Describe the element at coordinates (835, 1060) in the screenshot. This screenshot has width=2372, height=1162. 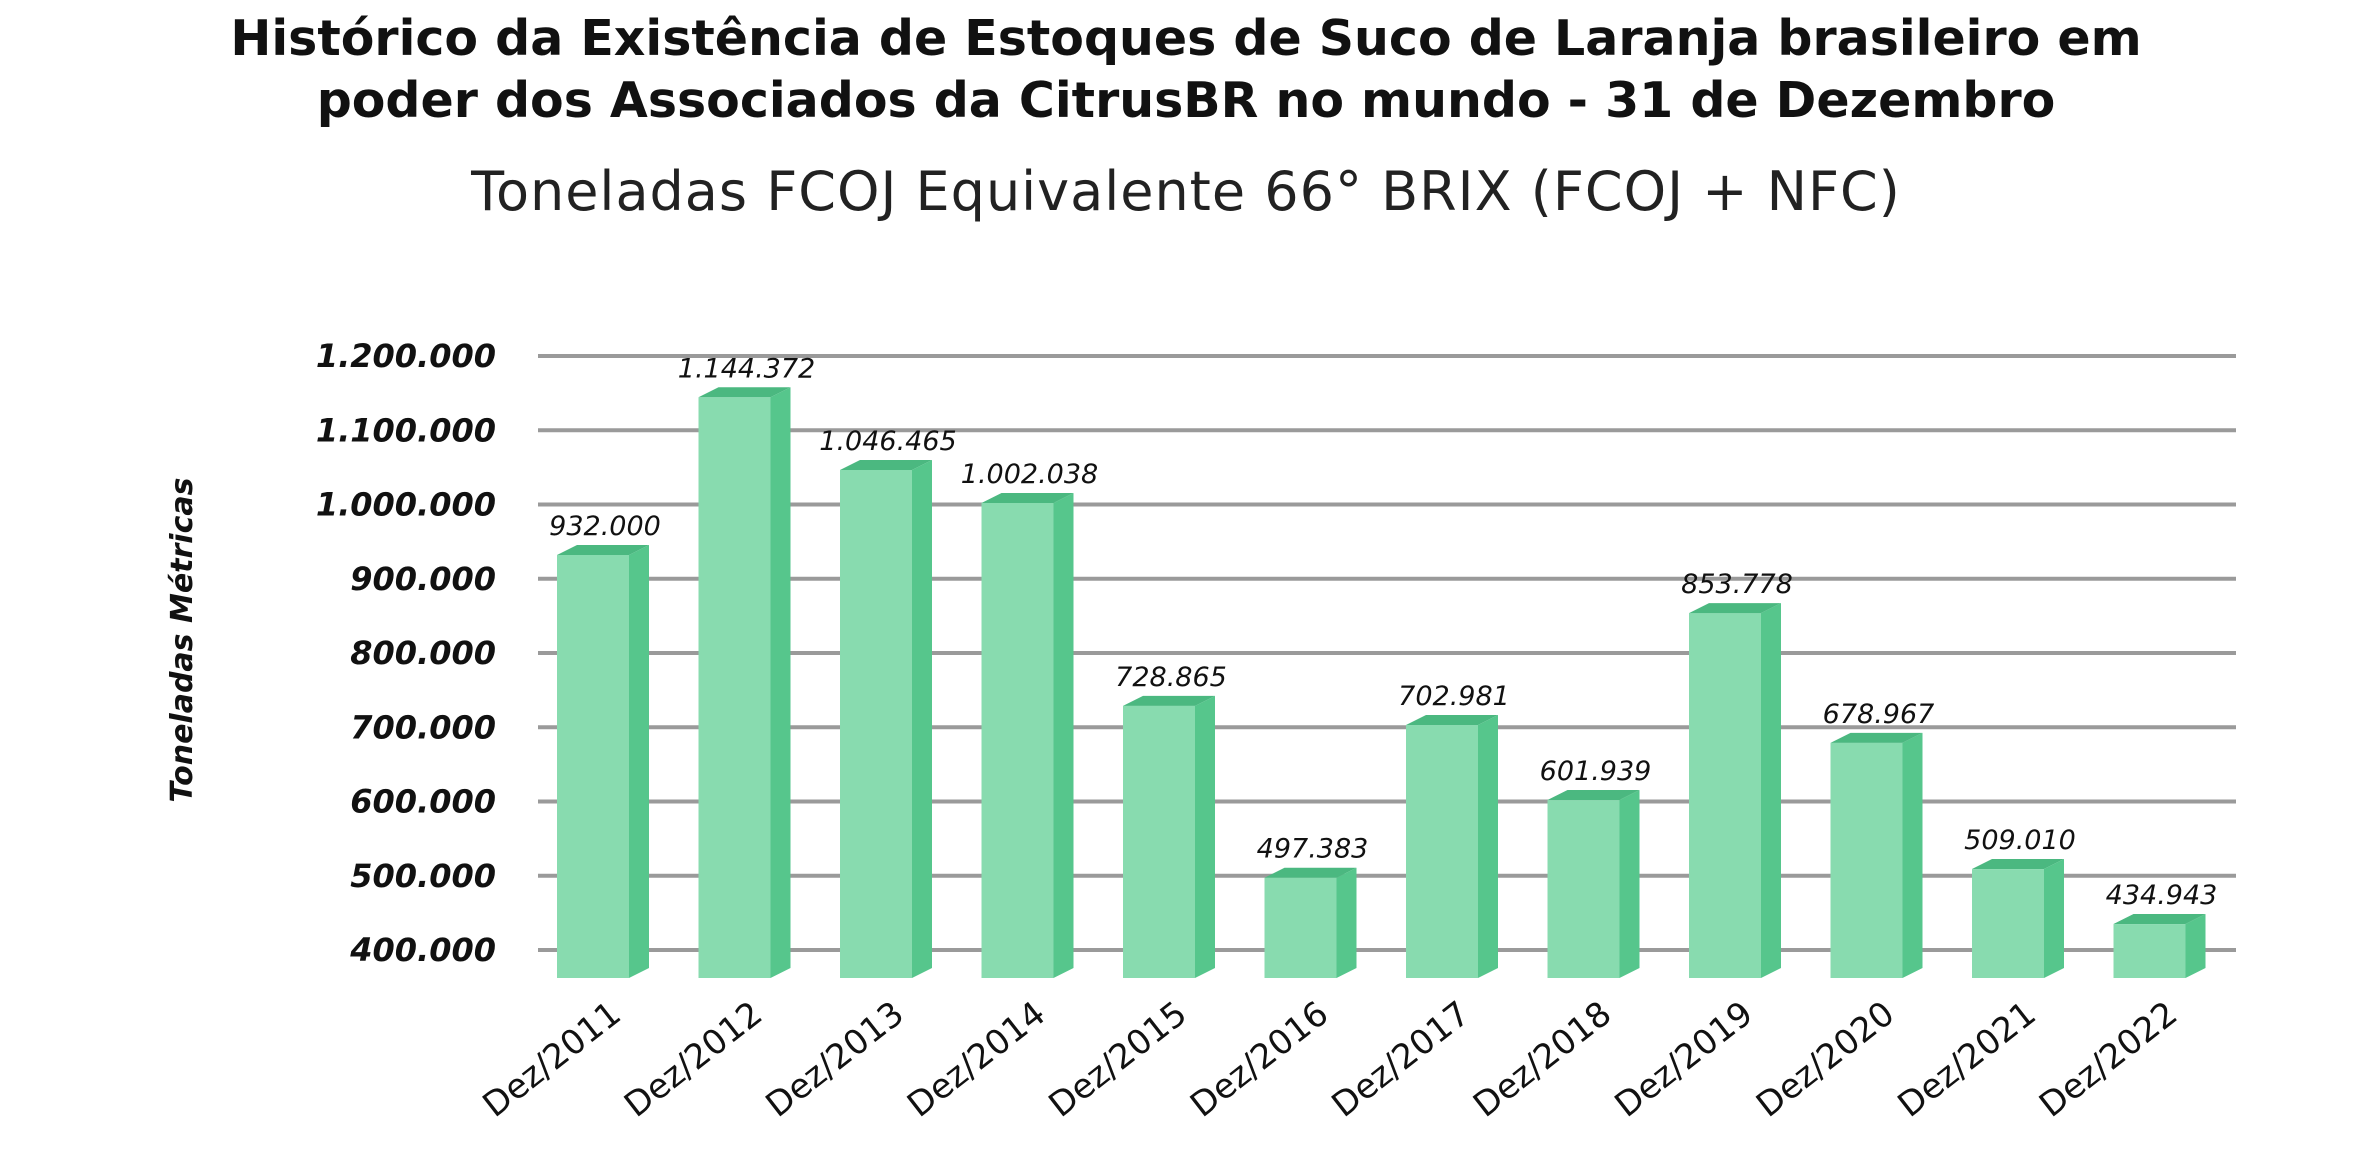
I see `x-tick-label: Dez/2013` at that location.